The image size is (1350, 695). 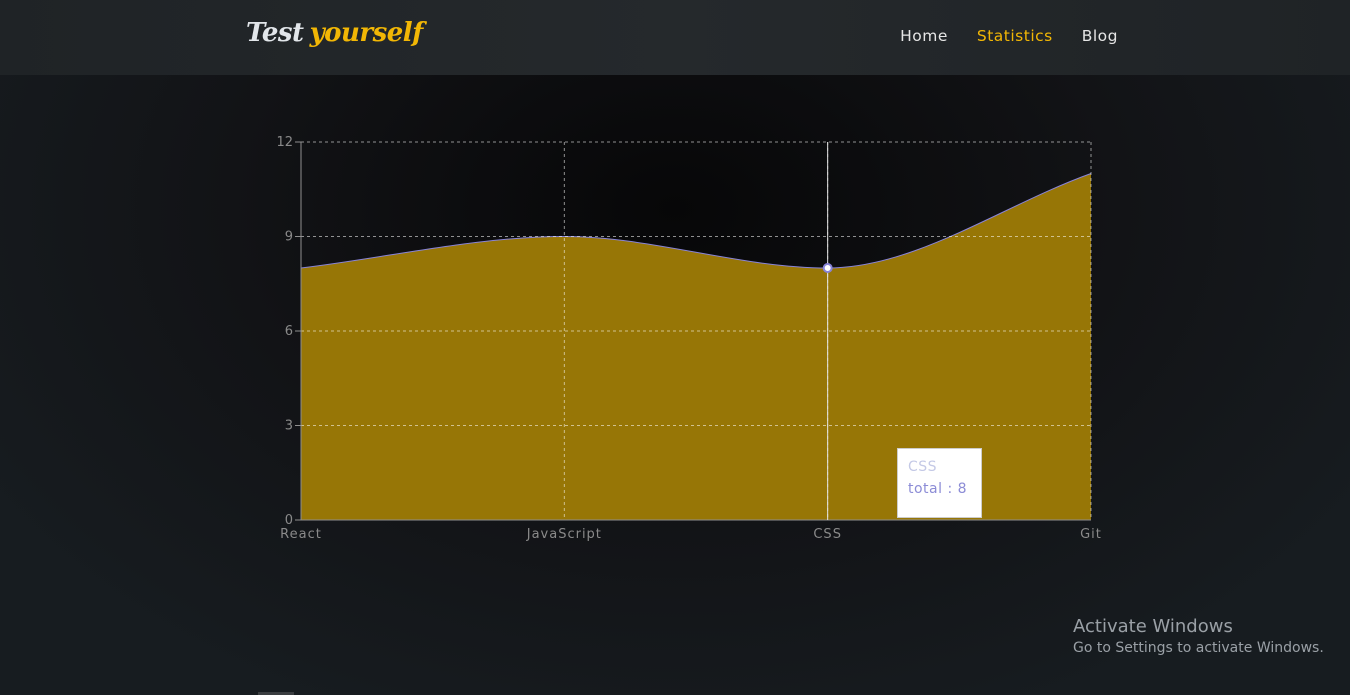 What do you see at coordinates (289, 426) in the screenshot?
I see `y-tick-label-3: 3` at bounding box center [289, 426].